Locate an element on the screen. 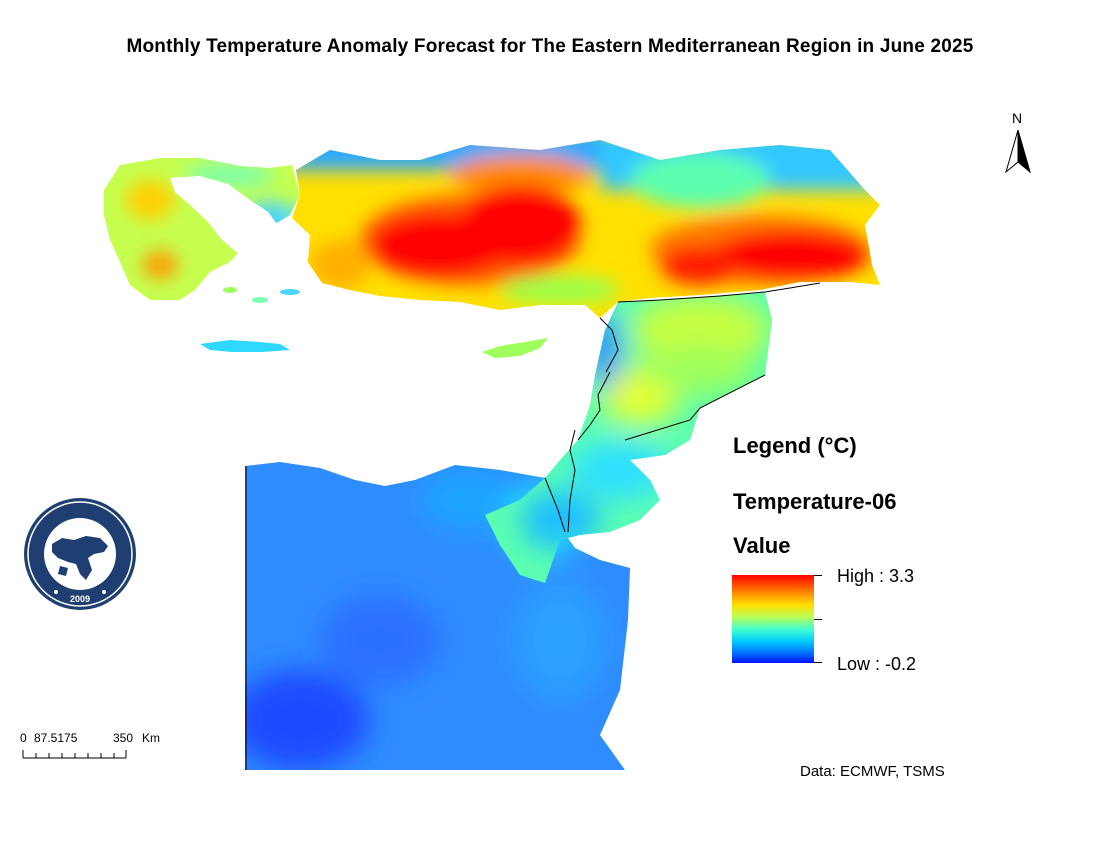  north-arrow-icon is located at coordinates (1018, 151).